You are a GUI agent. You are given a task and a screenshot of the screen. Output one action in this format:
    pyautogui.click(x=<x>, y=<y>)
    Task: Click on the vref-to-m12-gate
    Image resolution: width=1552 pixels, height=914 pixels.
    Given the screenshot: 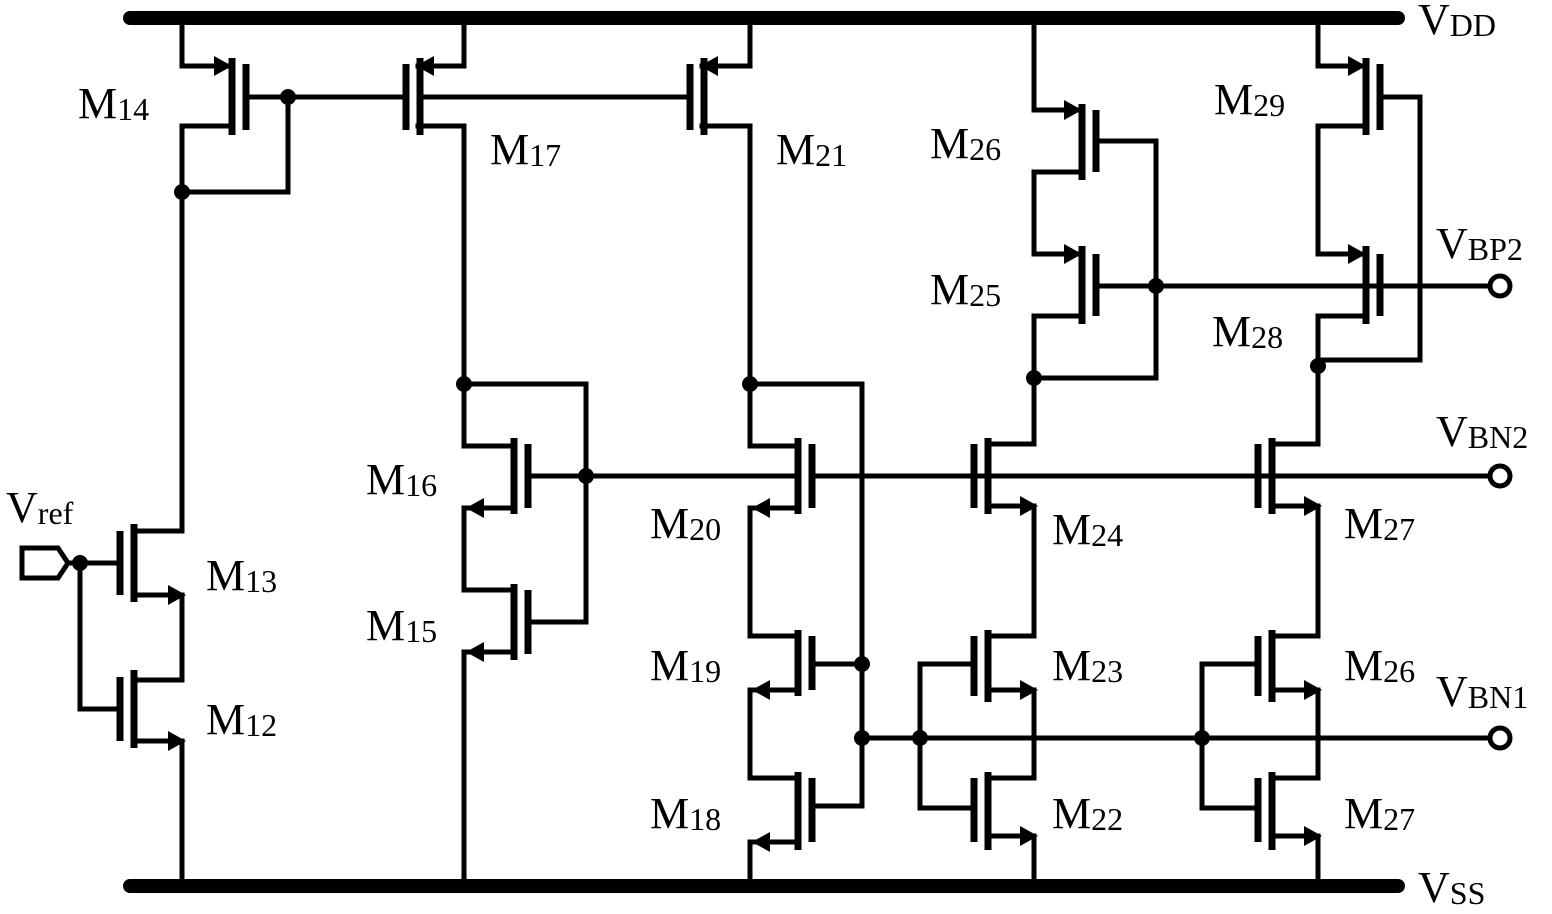 What is the action you would take?
    pyautogui.click(x=100, y=636)
    